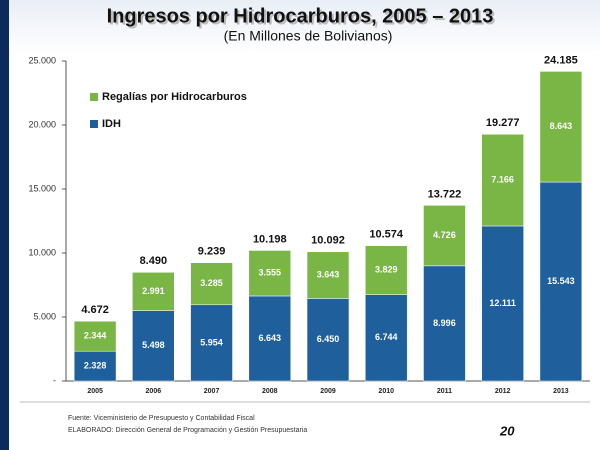  I want to click on side-band, so click(4, 225).